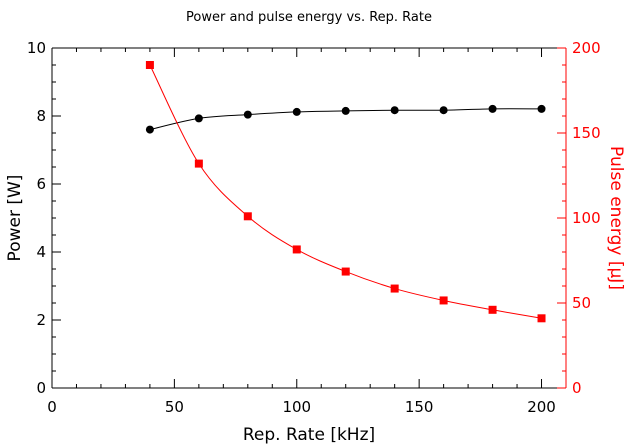 The image size is (627, 447). What do you see at coordinates (586, 133) in the screenshot?
I see `y-right-tick-label: 150` at bounding box center [586, 133].